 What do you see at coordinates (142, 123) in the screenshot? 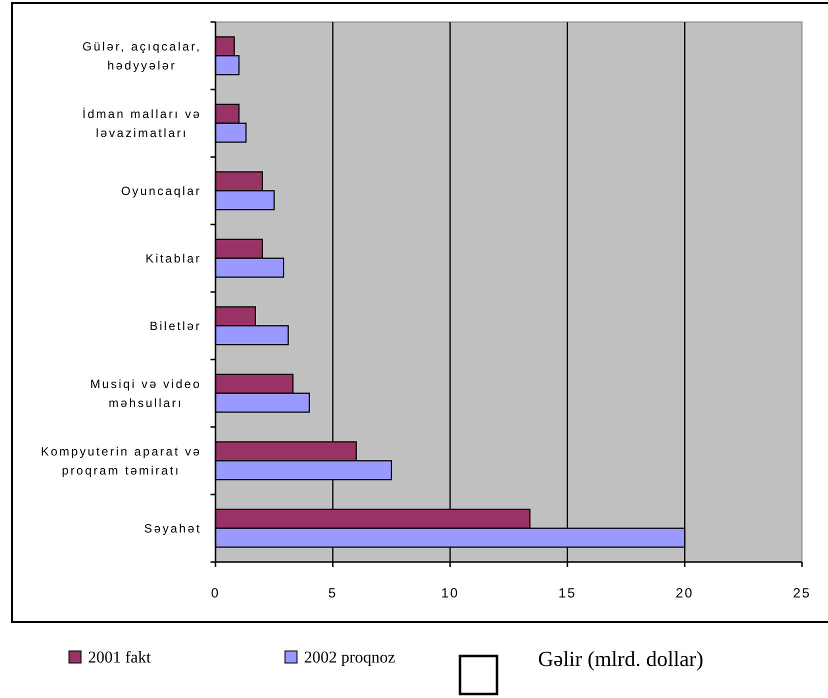
I see `y-tick-label: İdman malları və ləvazimatları` at bounding box center [142, 123].